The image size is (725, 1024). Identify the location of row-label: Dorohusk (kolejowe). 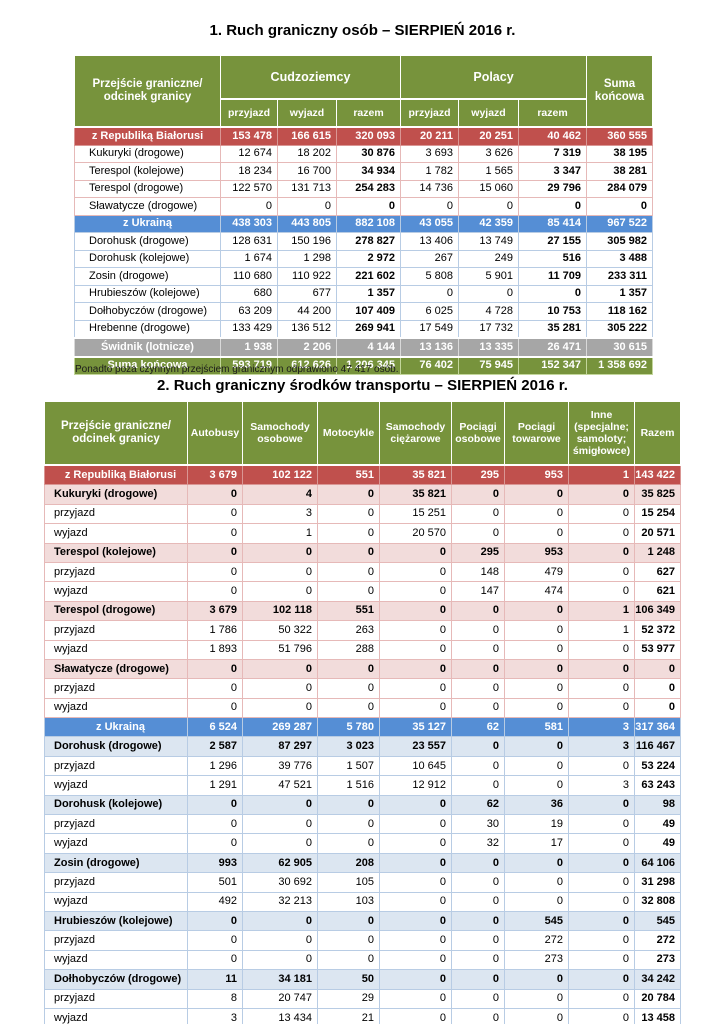
(116, 805).